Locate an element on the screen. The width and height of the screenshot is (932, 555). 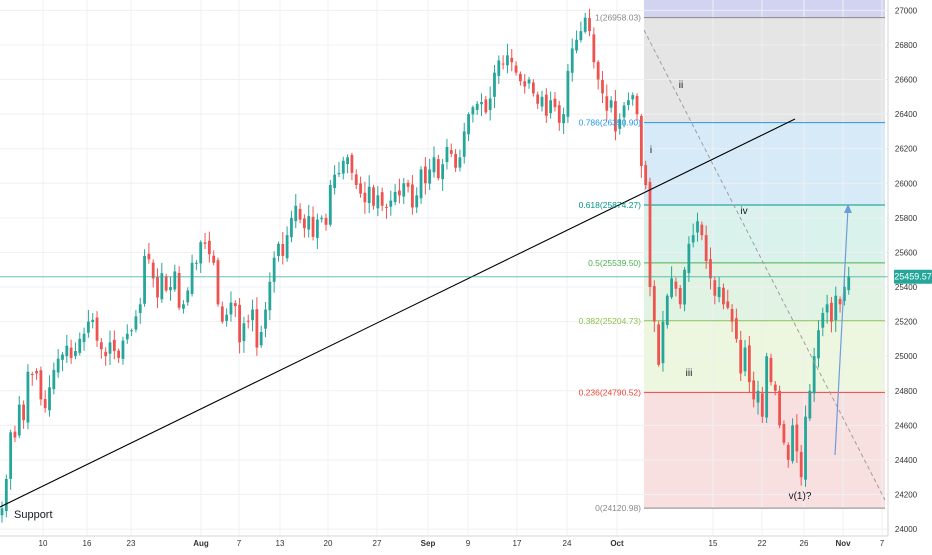
time-tick-label: 20 is located at coordinates (328, 543).